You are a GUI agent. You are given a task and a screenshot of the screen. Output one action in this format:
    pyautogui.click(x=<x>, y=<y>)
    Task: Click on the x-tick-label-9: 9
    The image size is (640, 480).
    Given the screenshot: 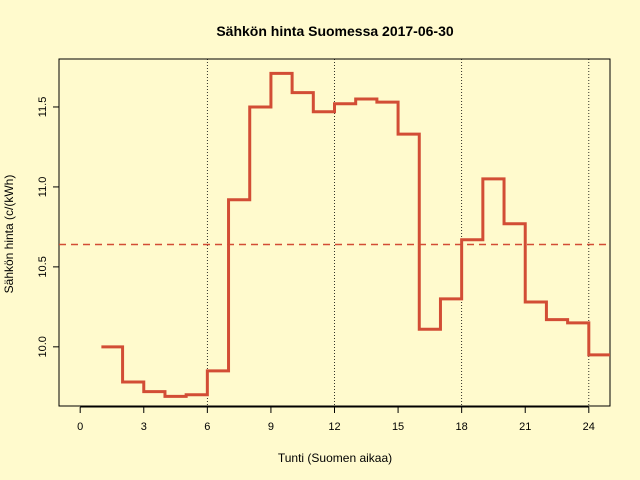 What is the action you would take?
    pyautogui.click(x=271, y=427)
    